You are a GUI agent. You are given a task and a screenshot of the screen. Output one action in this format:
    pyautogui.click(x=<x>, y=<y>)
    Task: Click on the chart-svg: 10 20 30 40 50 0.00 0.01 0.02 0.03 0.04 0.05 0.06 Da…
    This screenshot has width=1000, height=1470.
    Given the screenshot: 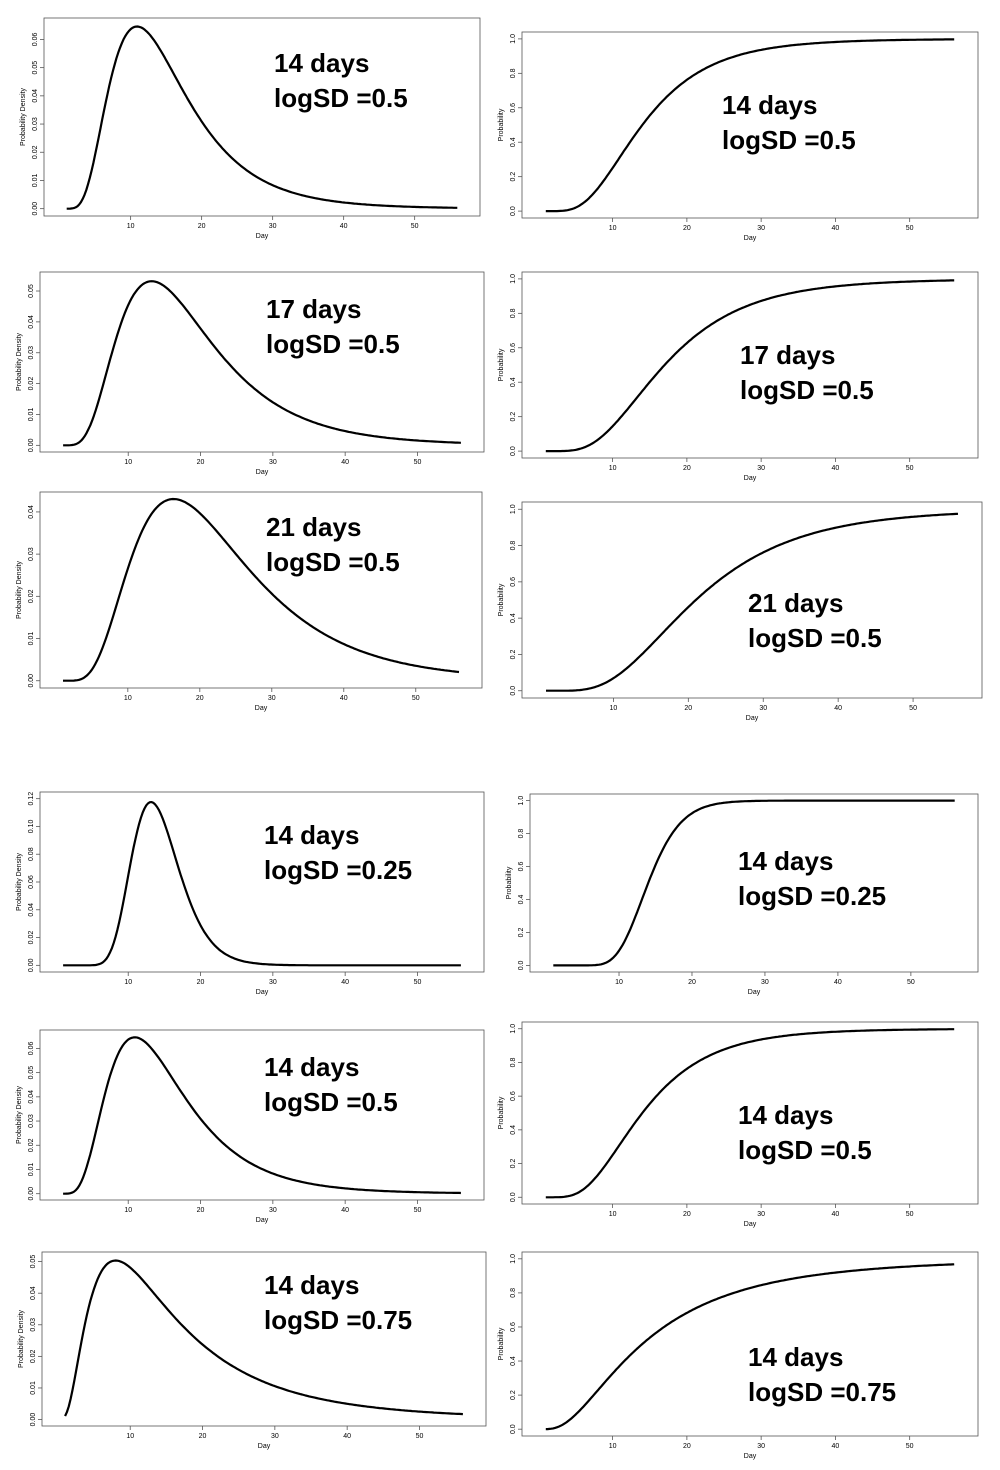 What is the action you would take?
    pyautogui.click(x=250, y=1126)
    